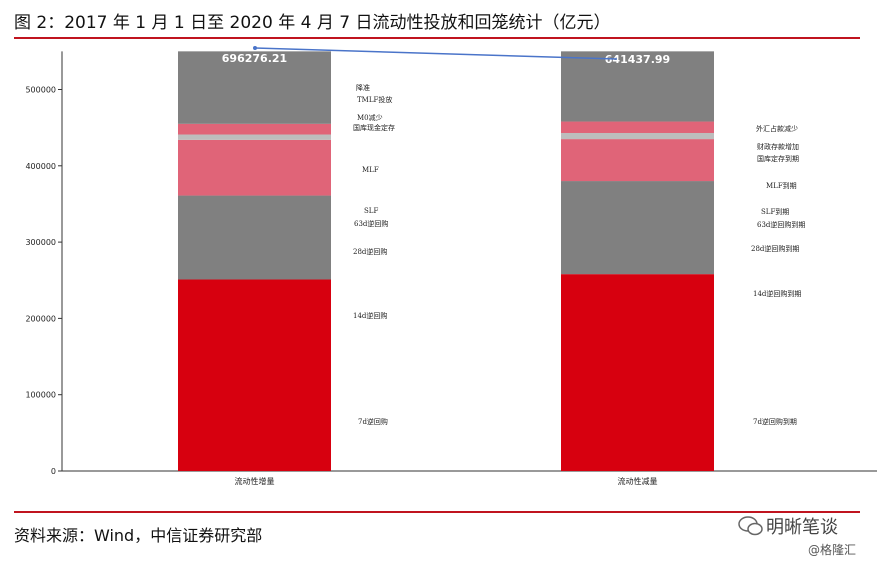 The width and height of the screenshot is (877, 563). What do you see at coordinates (436, 53) in the screenshot?
I see `connector-line` at bounding box center [436, 53].